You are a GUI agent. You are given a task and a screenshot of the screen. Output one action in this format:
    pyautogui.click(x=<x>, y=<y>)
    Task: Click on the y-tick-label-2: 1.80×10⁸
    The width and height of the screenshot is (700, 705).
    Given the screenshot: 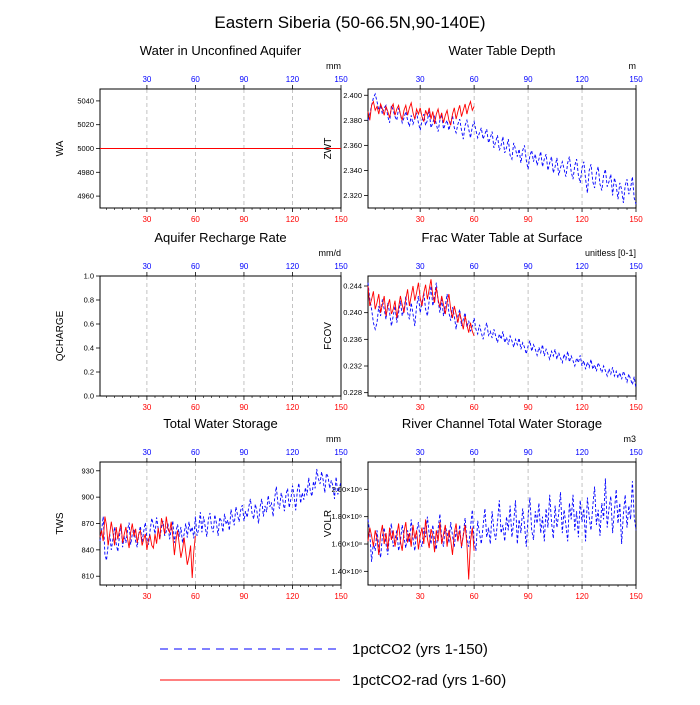 What is the action you would take?
    pyautogui.click(x=347, y=516)
    